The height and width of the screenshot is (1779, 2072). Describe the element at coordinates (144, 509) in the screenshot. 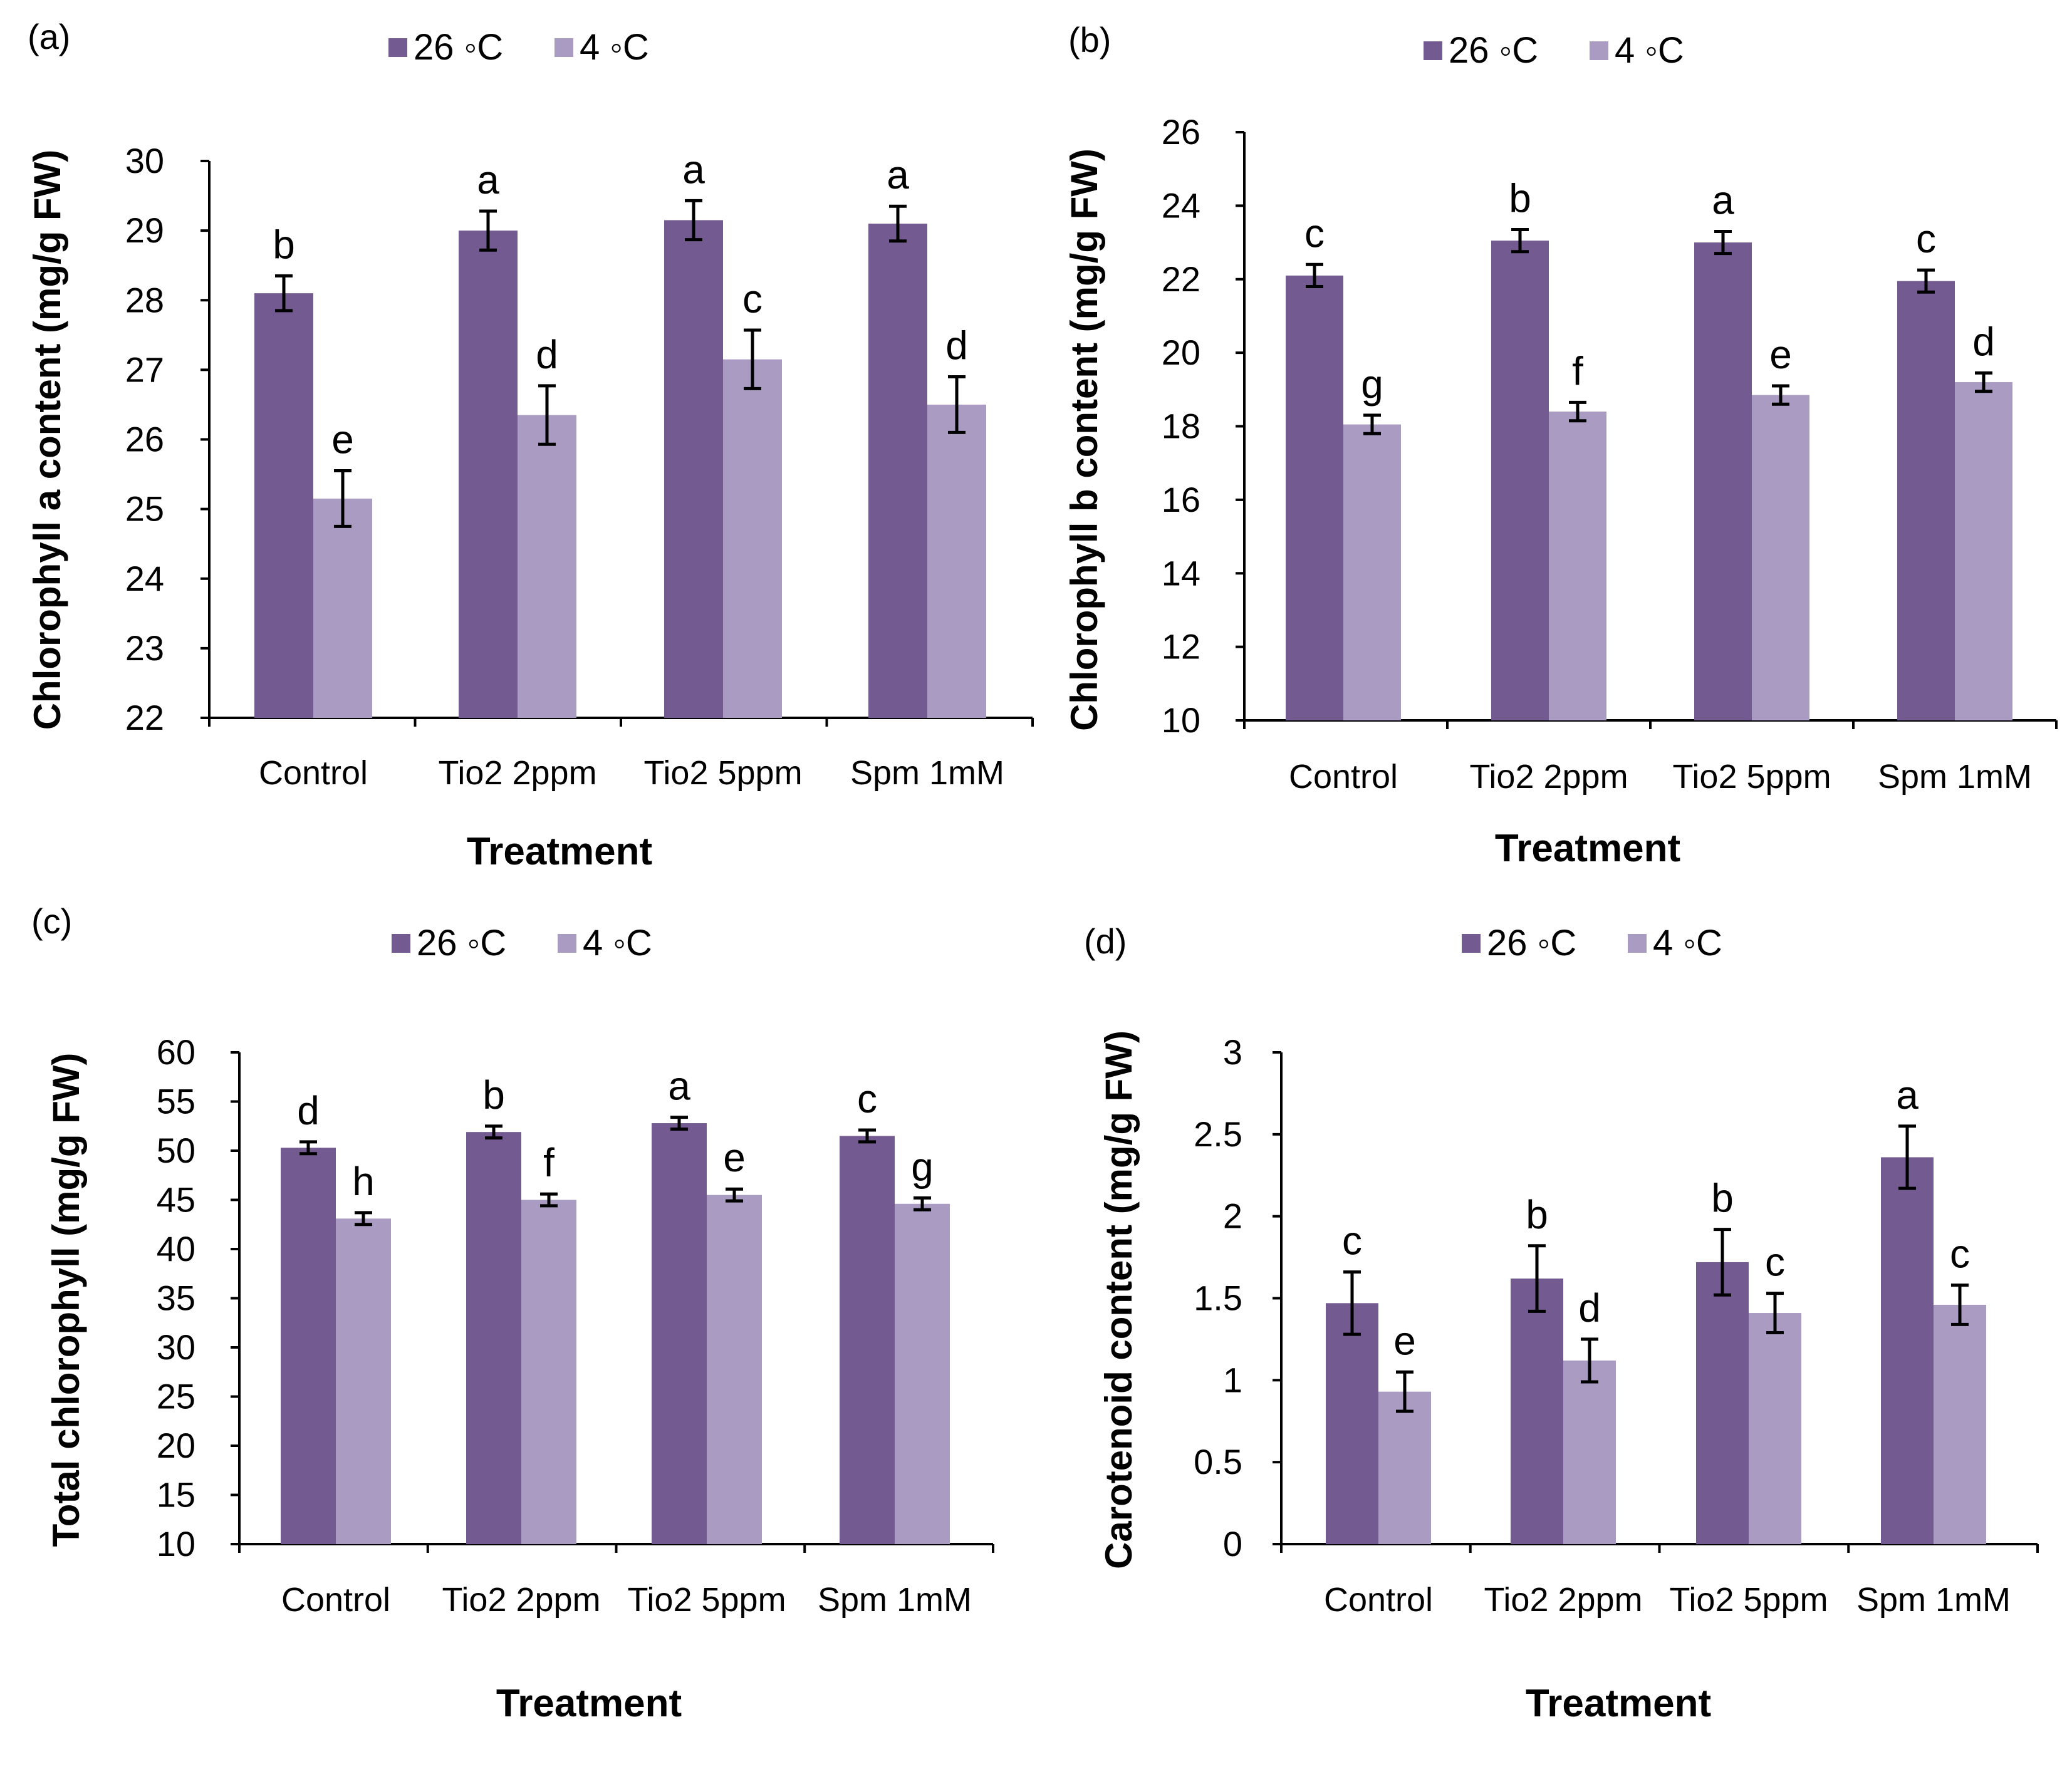

I see `y-tick-label: 25` at that location.